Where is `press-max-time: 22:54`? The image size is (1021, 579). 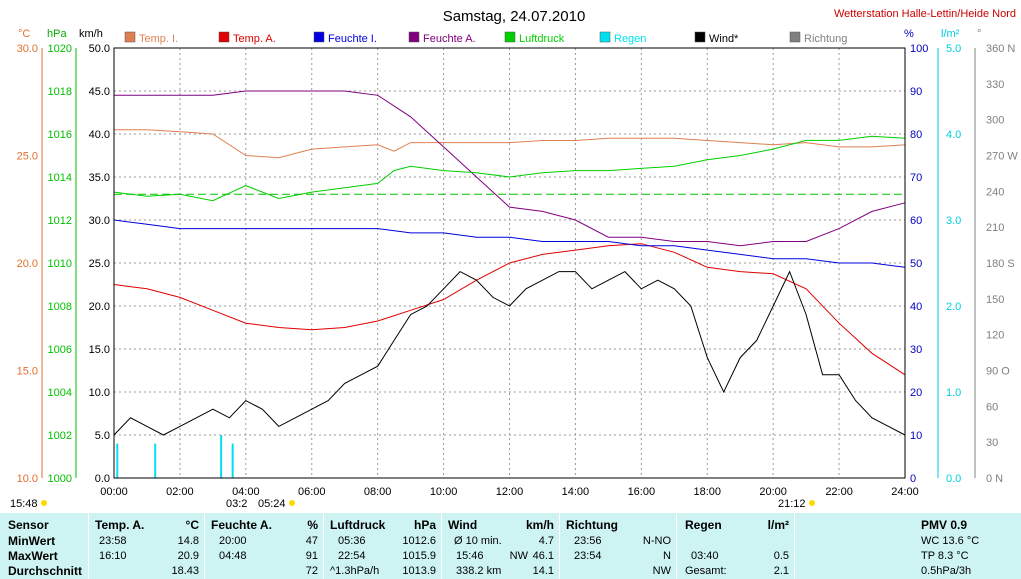 press-max-time: 22:54 is located at coordinates (352, 556).